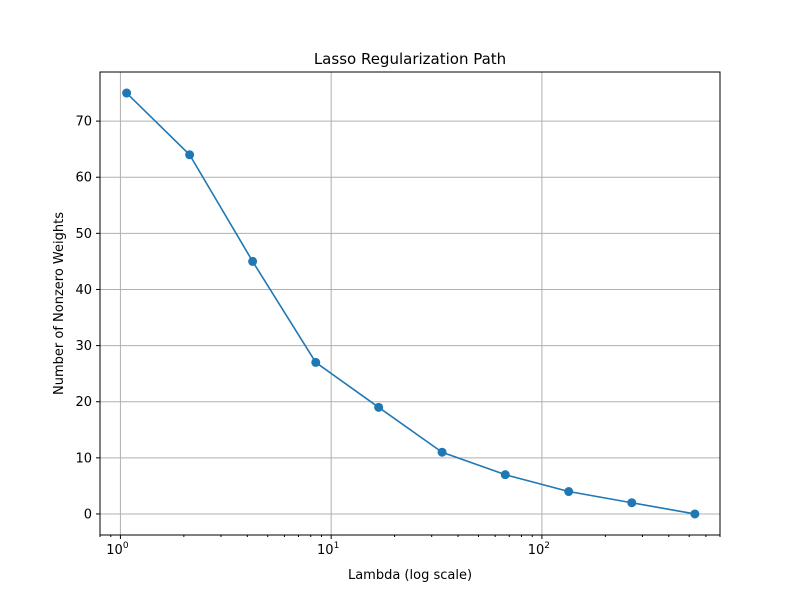 This screenshot has width=800, height=600. Describe the element at coordinates (83, 122) in the screenshot. I see `y-tick-label: 70` at that location.